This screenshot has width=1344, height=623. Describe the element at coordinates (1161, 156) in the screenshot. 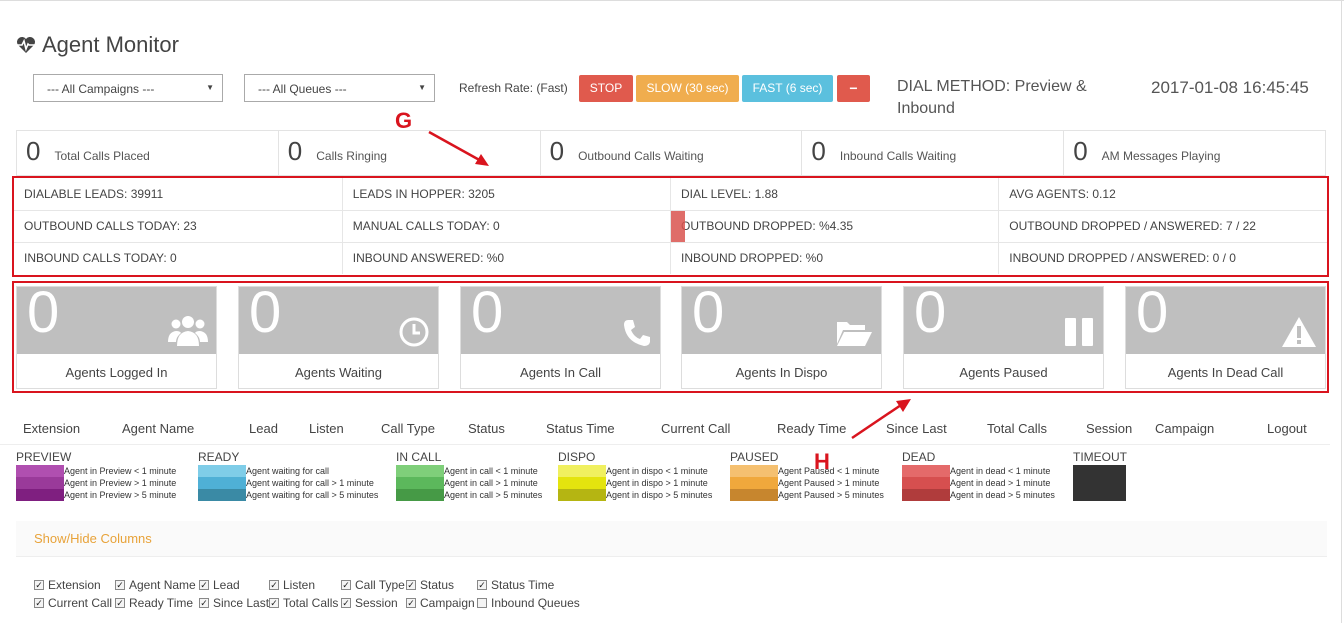

I see `stat-label: AM Messages Playing` at that location.